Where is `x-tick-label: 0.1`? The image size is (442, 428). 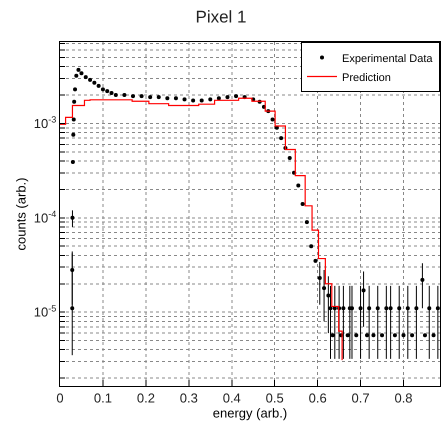 x-tick-label: 0.1 is located at coordinates (103, 398).